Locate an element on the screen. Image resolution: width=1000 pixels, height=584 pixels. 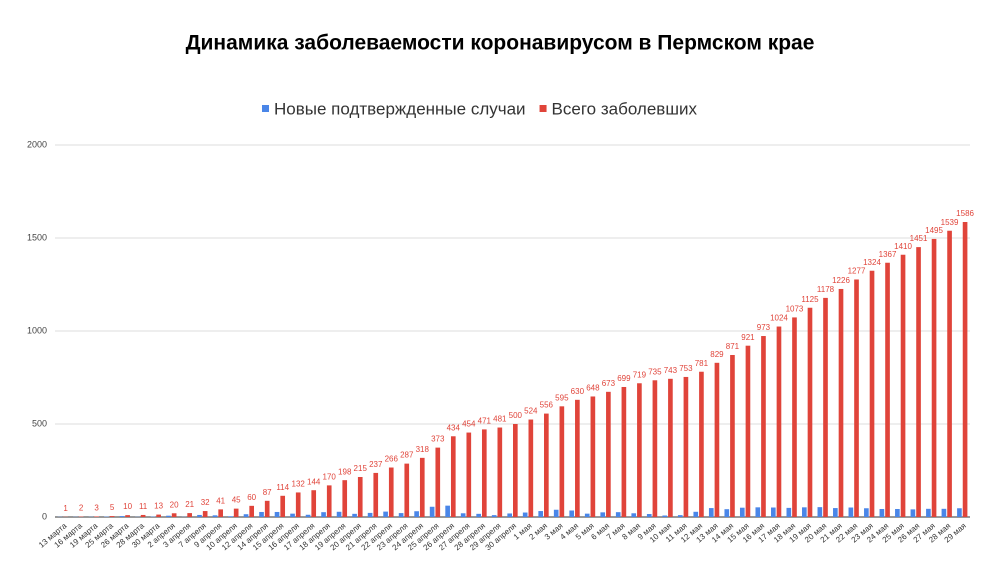
value-label: 13 is located at coordinates (158, 506).